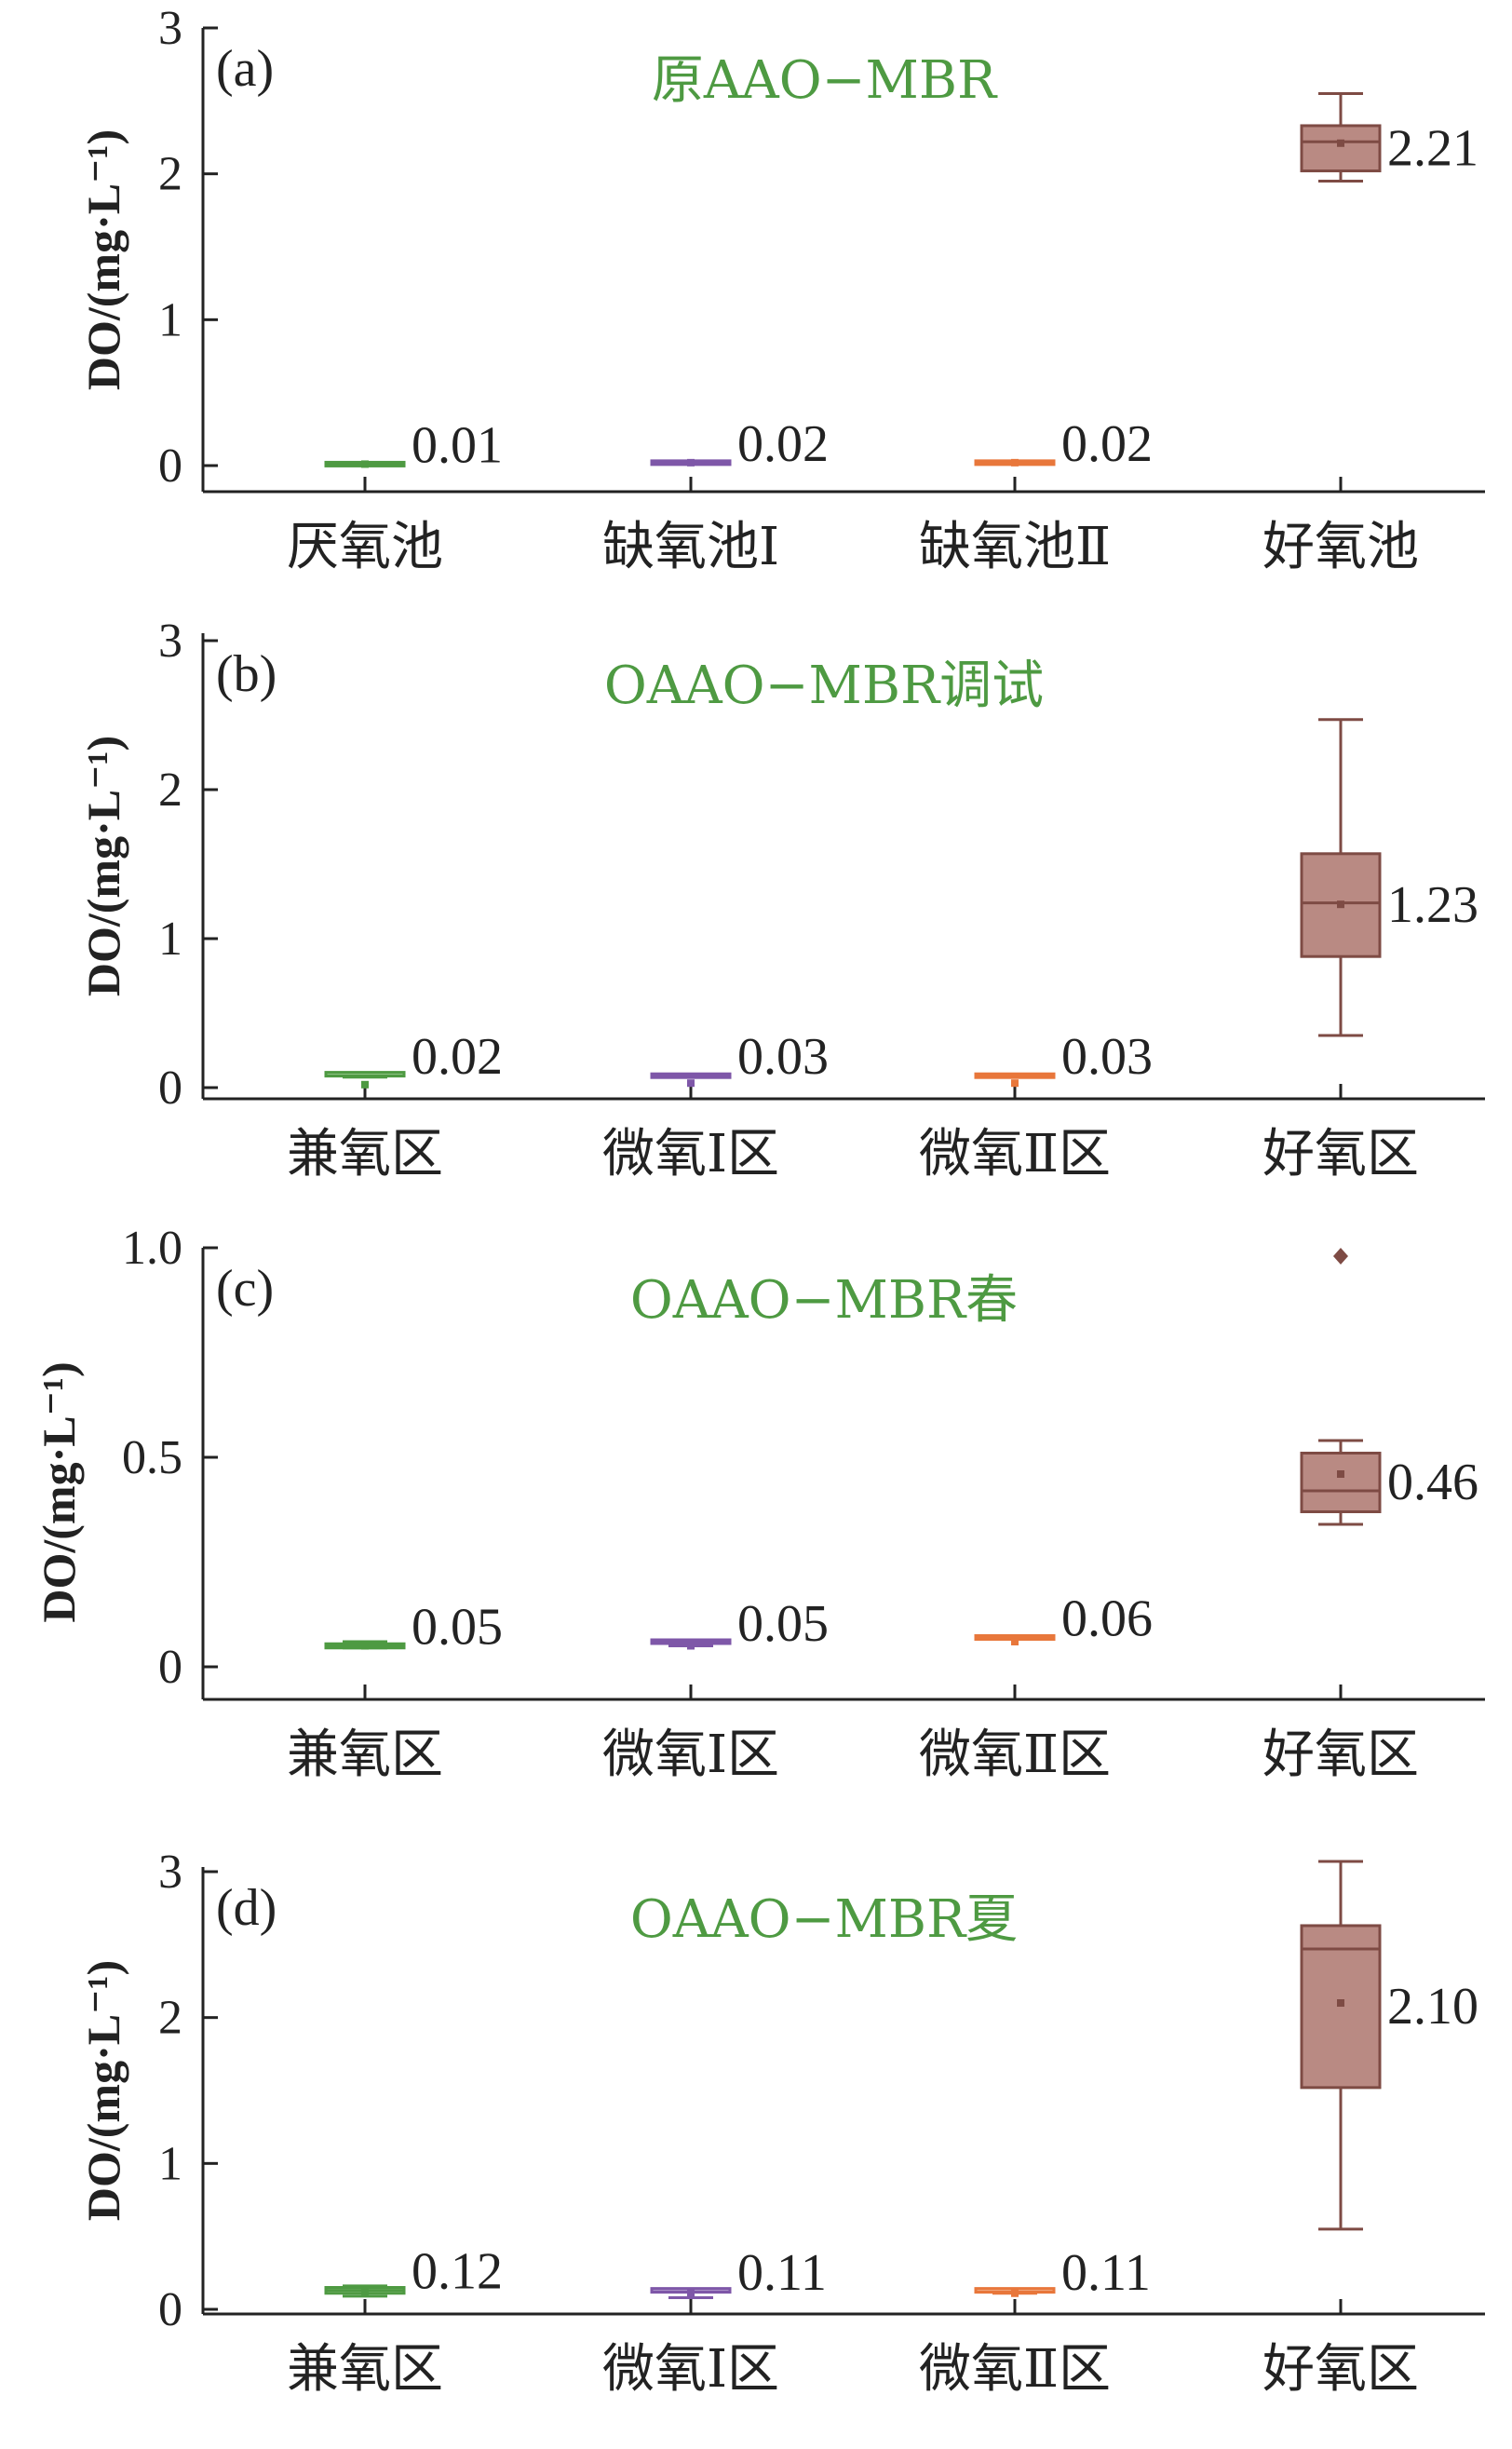  Describe the element at coordinates (824, 686) in the screenshot. I see `chart-title: OAAO−MBR调试` at that location.